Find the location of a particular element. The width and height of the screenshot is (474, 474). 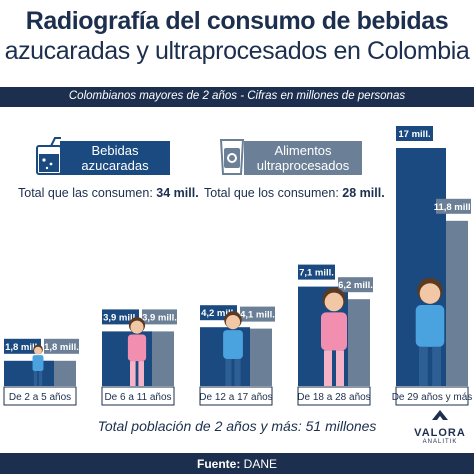

data-label-sugar-3: 7,1 mill. is located at coordinates (316, 273).